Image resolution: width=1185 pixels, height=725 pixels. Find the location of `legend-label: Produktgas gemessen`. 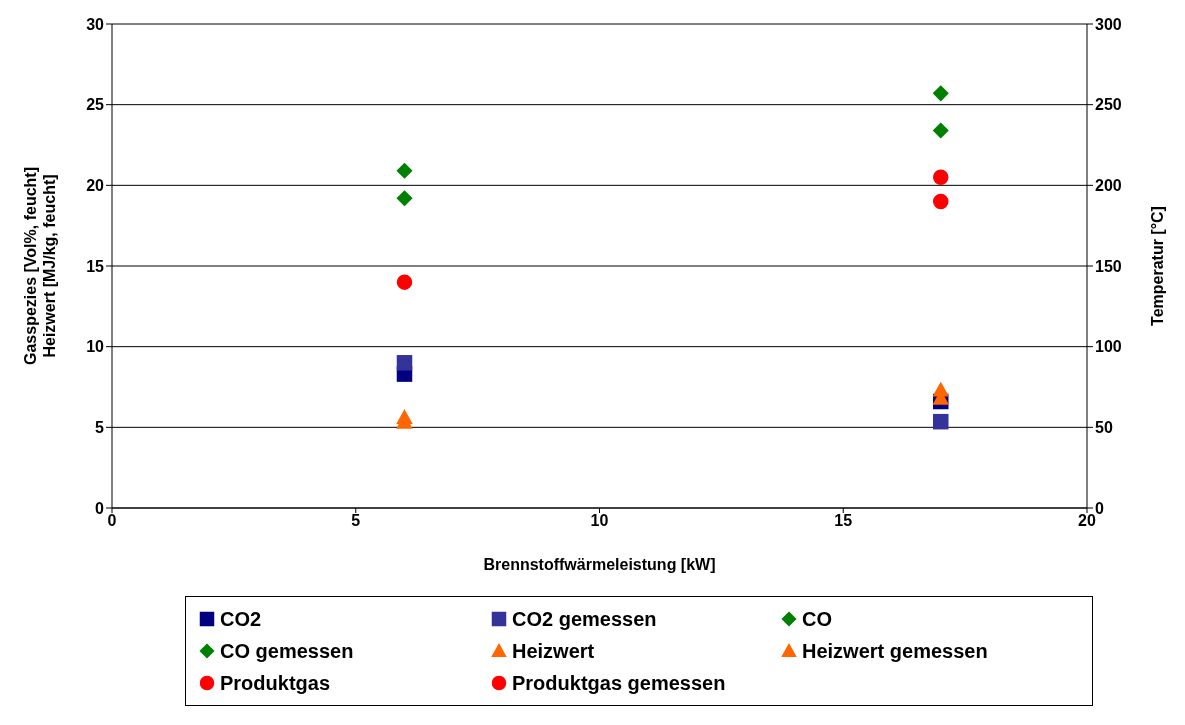

legend-label: Produktgas gemessen is located at coordinates (619, 683).